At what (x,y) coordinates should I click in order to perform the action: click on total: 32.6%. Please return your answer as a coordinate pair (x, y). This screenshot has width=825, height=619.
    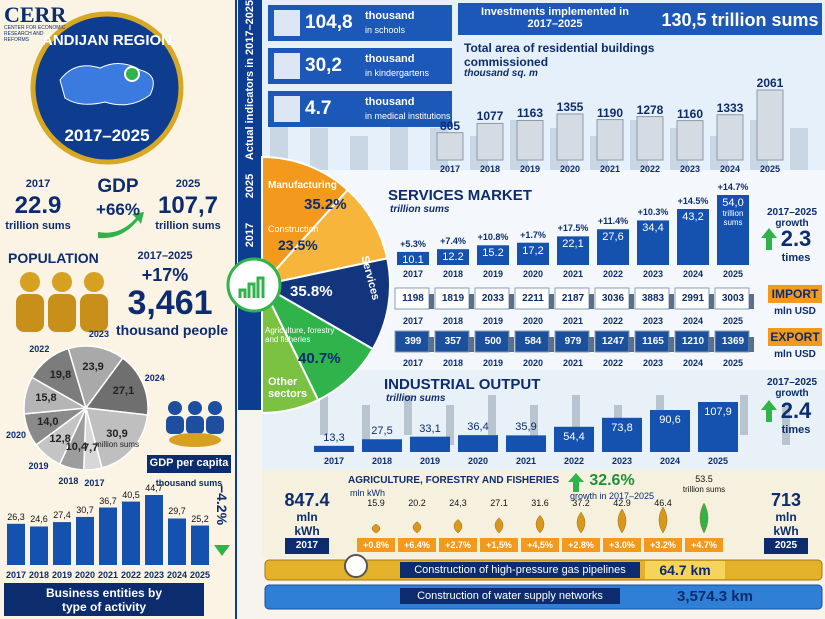
    Looking at the image, I should click on (612, 480).